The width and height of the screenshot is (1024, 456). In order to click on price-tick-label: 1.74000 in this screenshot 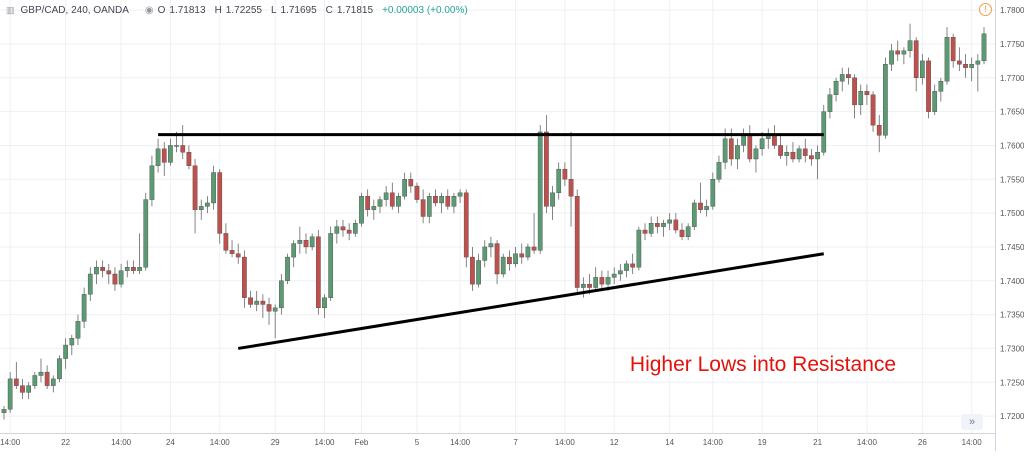, I will do `click(1012, 281)`.